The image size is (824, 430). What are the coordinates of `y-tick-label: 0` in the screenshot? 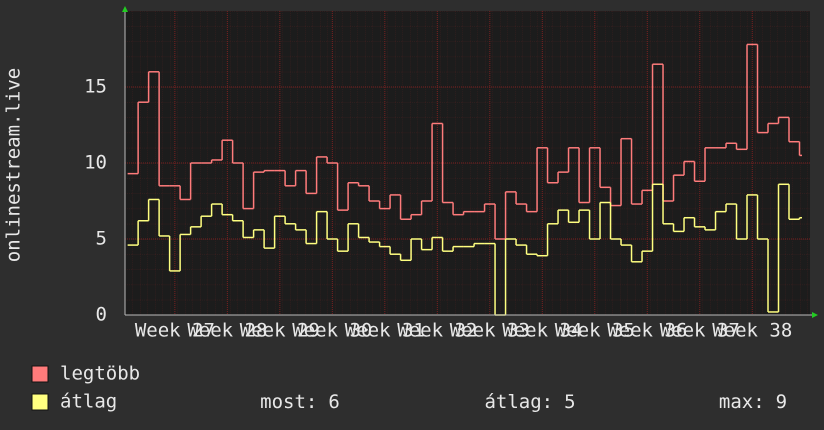 It's located at (101, 315).